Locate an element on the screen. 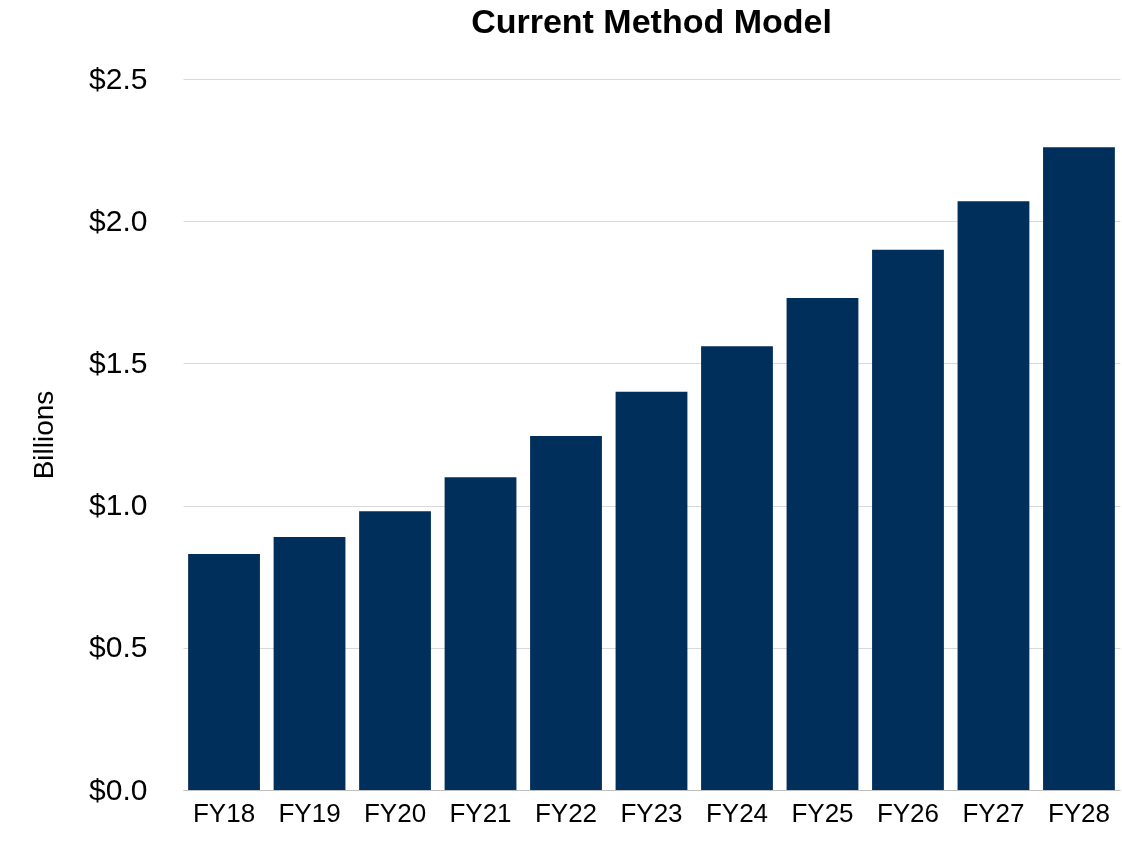  y-tick-label: $0.0 is located at coordinates (118, 789).